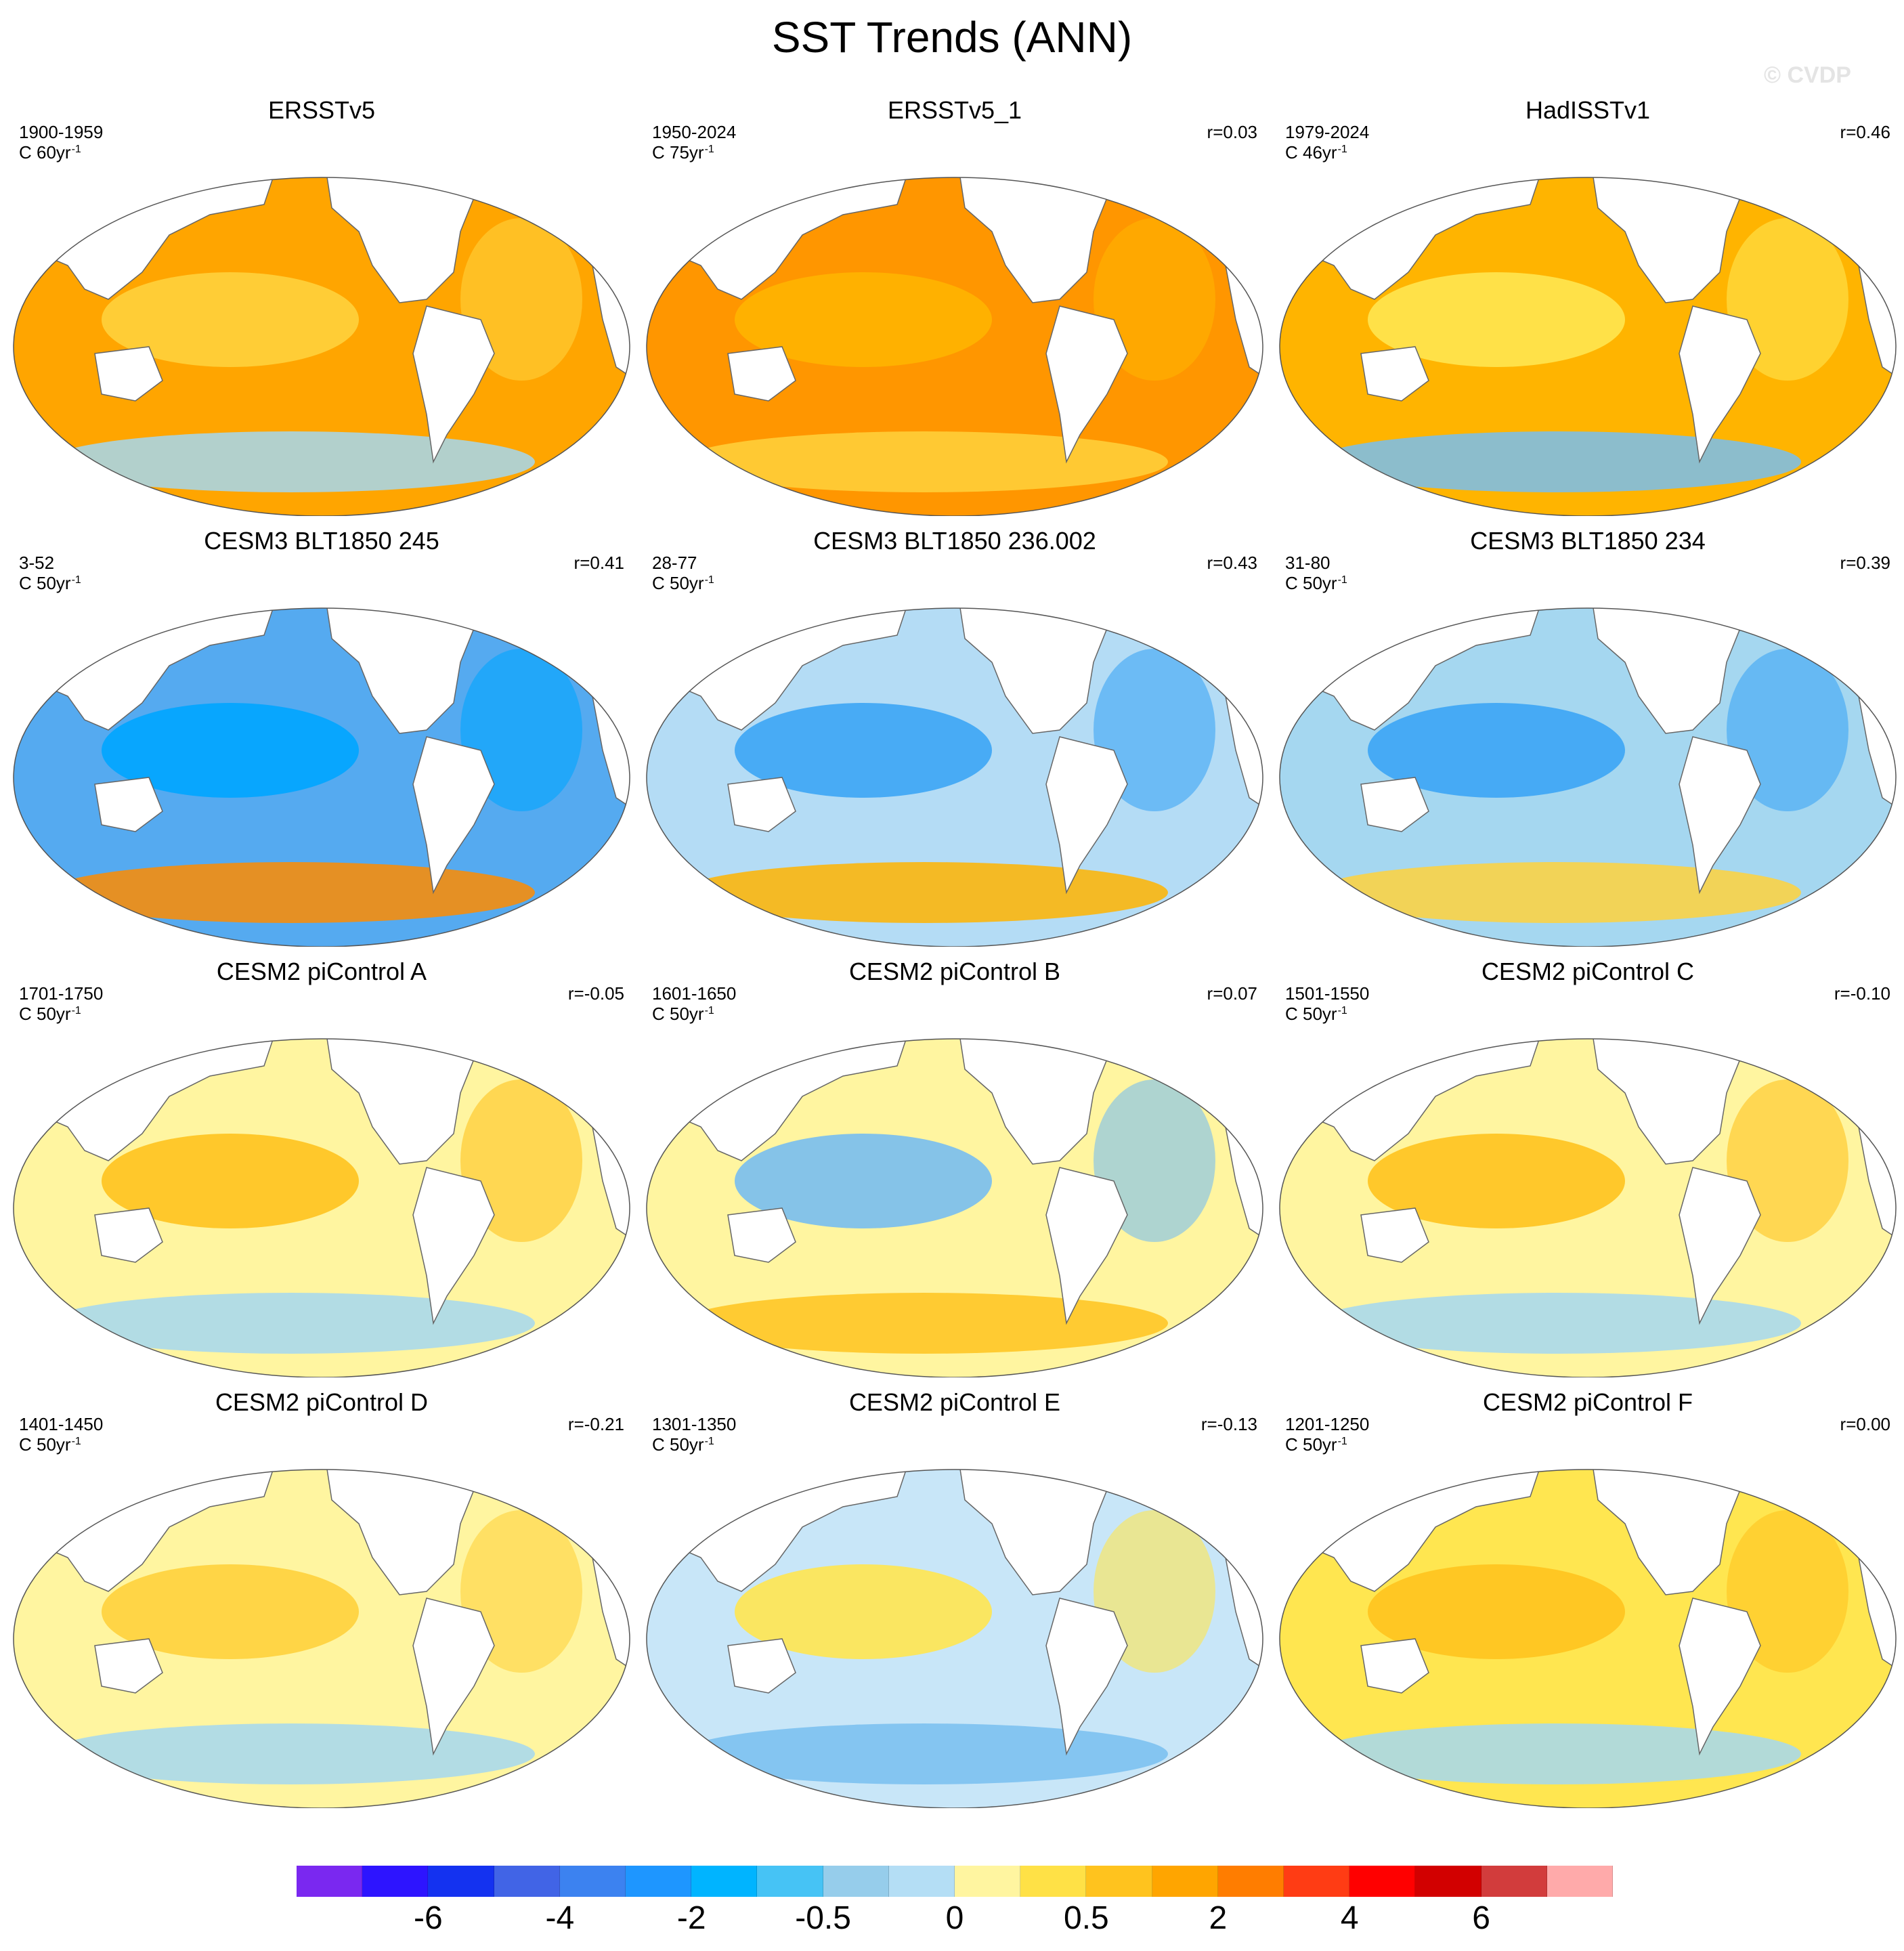 Image resolution: width=1904 pixels, height=1951 pixels. Describe the element at coordinates (1588, 541) in the screenshot. I see `panel-title: CESM3 BLT1850 234` at that location.